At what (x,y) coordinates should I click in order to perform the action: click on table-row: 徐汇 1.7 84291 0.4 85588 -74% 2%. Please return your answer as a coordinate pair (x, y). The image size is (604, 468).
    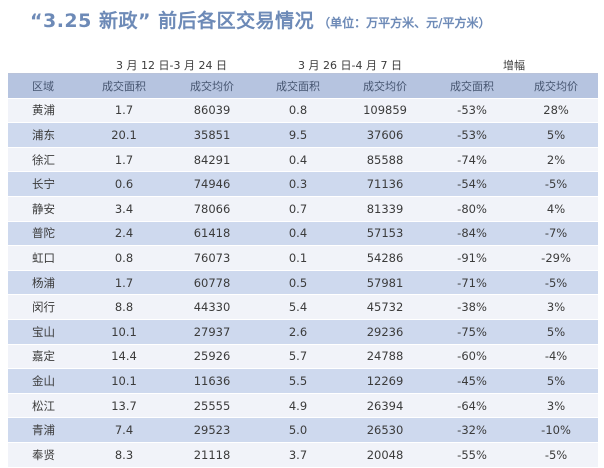
    Looking at the image, I should click on (303, 160).